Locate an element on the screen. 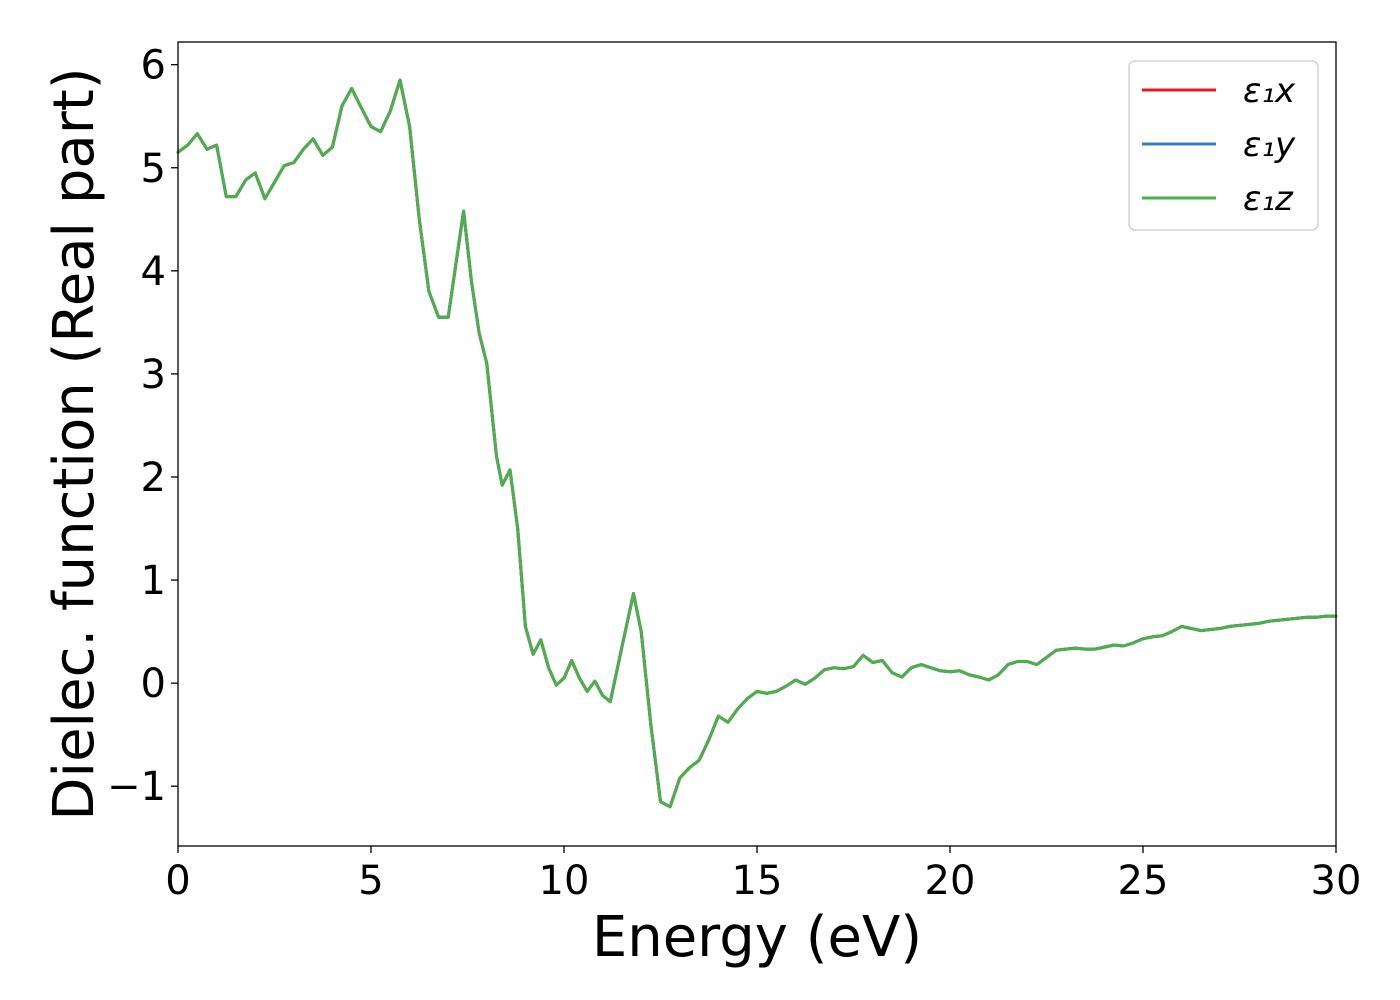 The height and width of the screenshot is (1000, 1400). x-tick-label: 15 is located at coordinates (757, 881).